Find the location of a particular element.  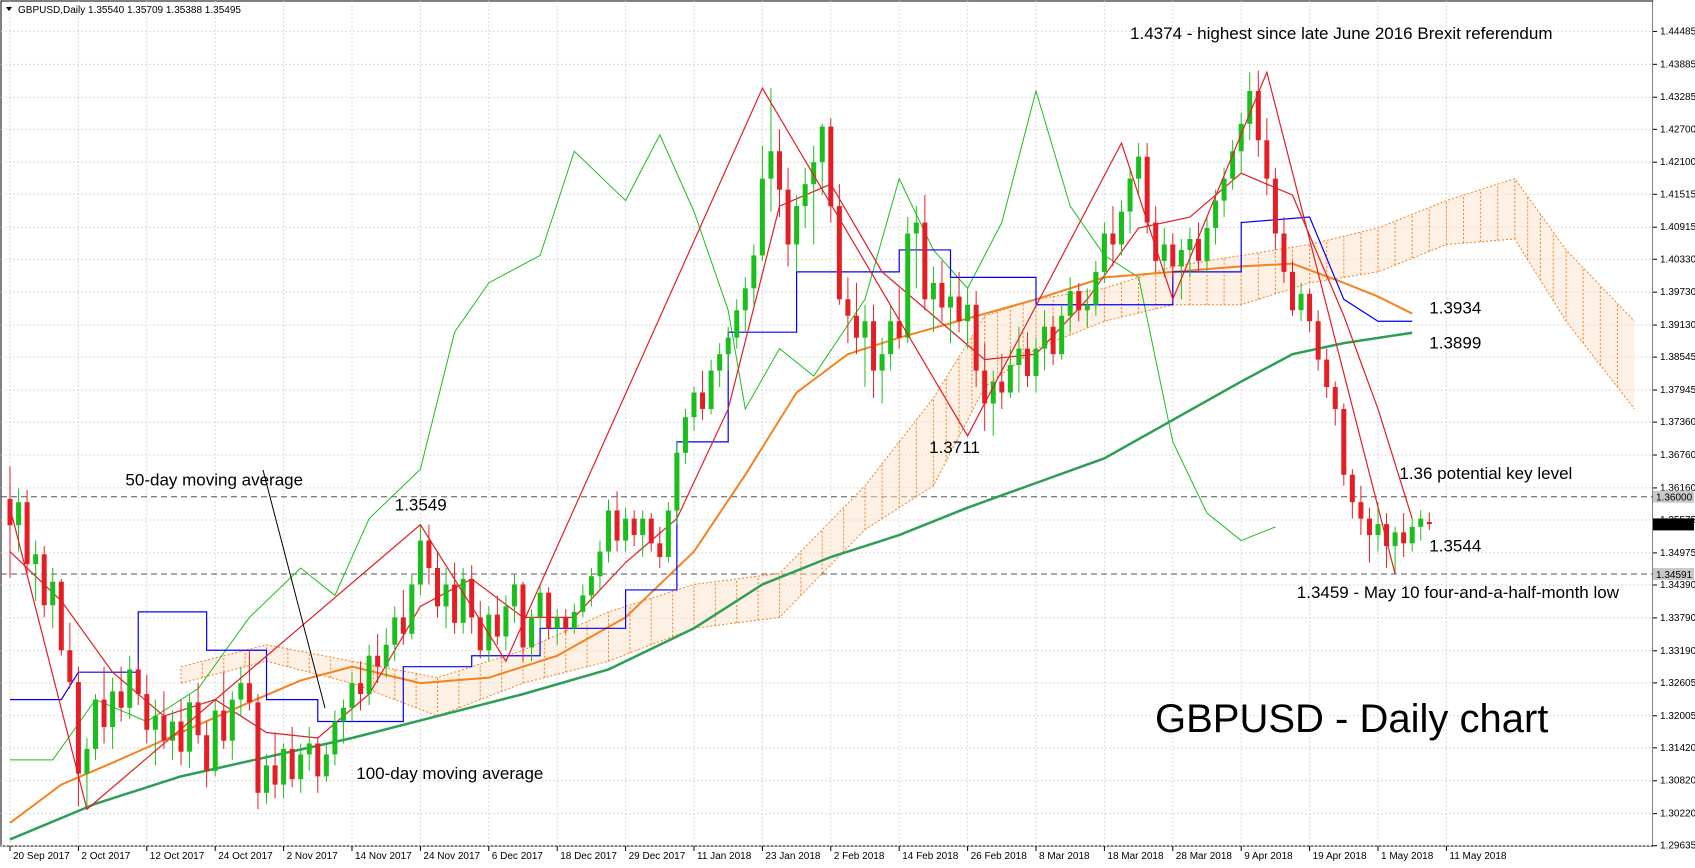

x-tick-label: 26 Feb 2018 is located at coordinates (999, 856).